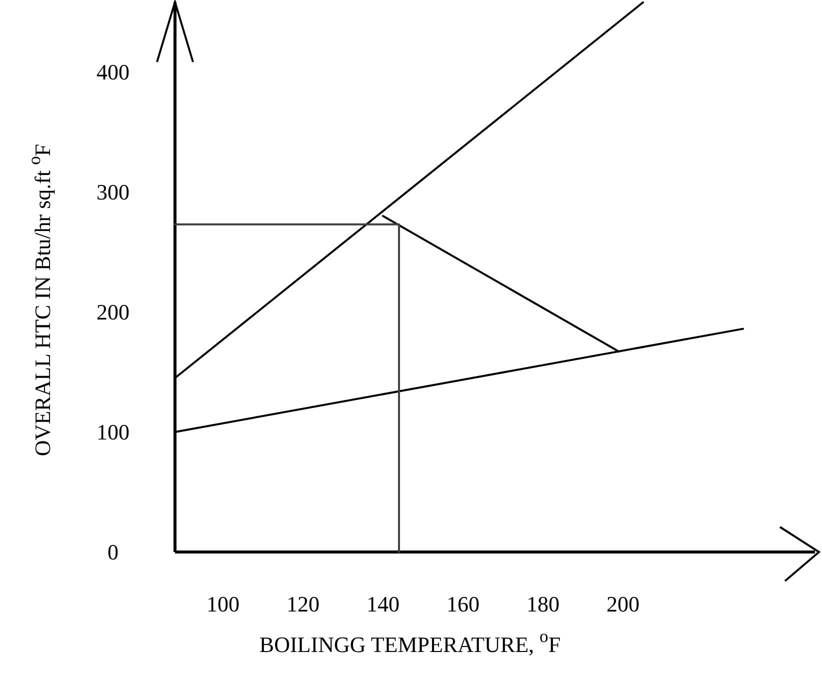  What do you see at coordinates (223, 604) in the screenshot?
I see `x-tick-label: 100` at bounding box center [223, 604].